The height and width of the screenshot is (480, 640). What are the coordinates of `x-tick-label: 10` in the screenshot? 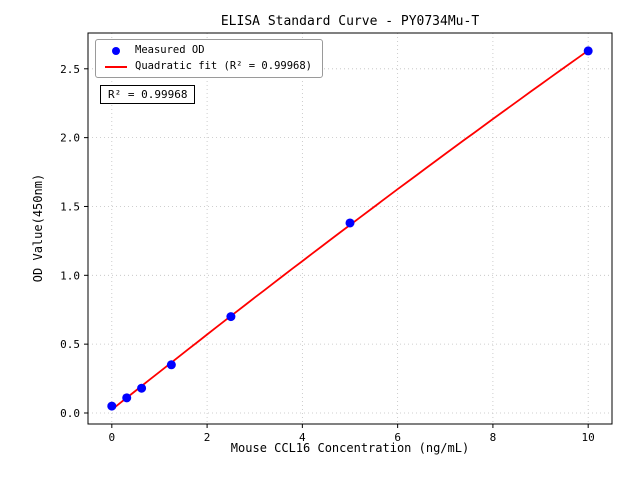 It's located at (588, 437).